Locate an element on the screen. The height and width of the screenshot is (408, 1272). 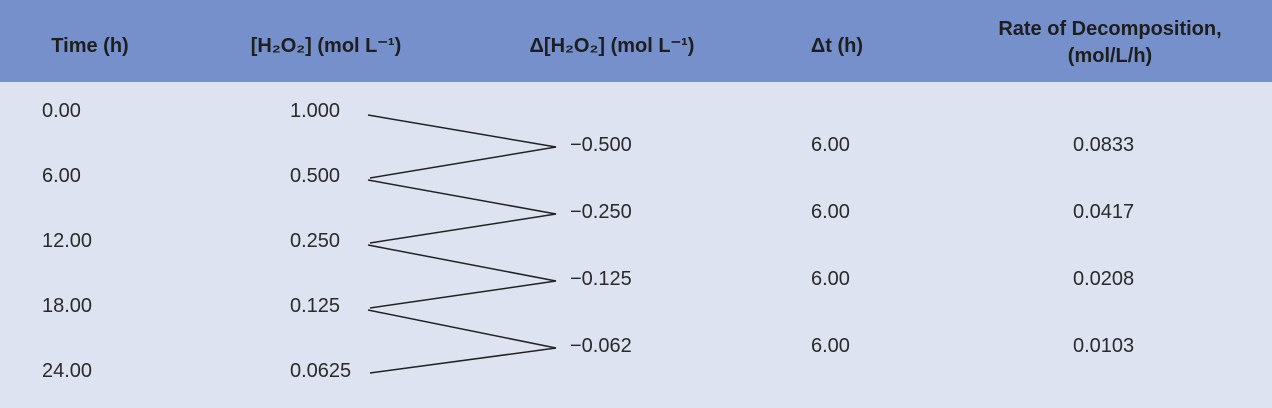
column-header: Time (h) is located at coordinates (90, 46).